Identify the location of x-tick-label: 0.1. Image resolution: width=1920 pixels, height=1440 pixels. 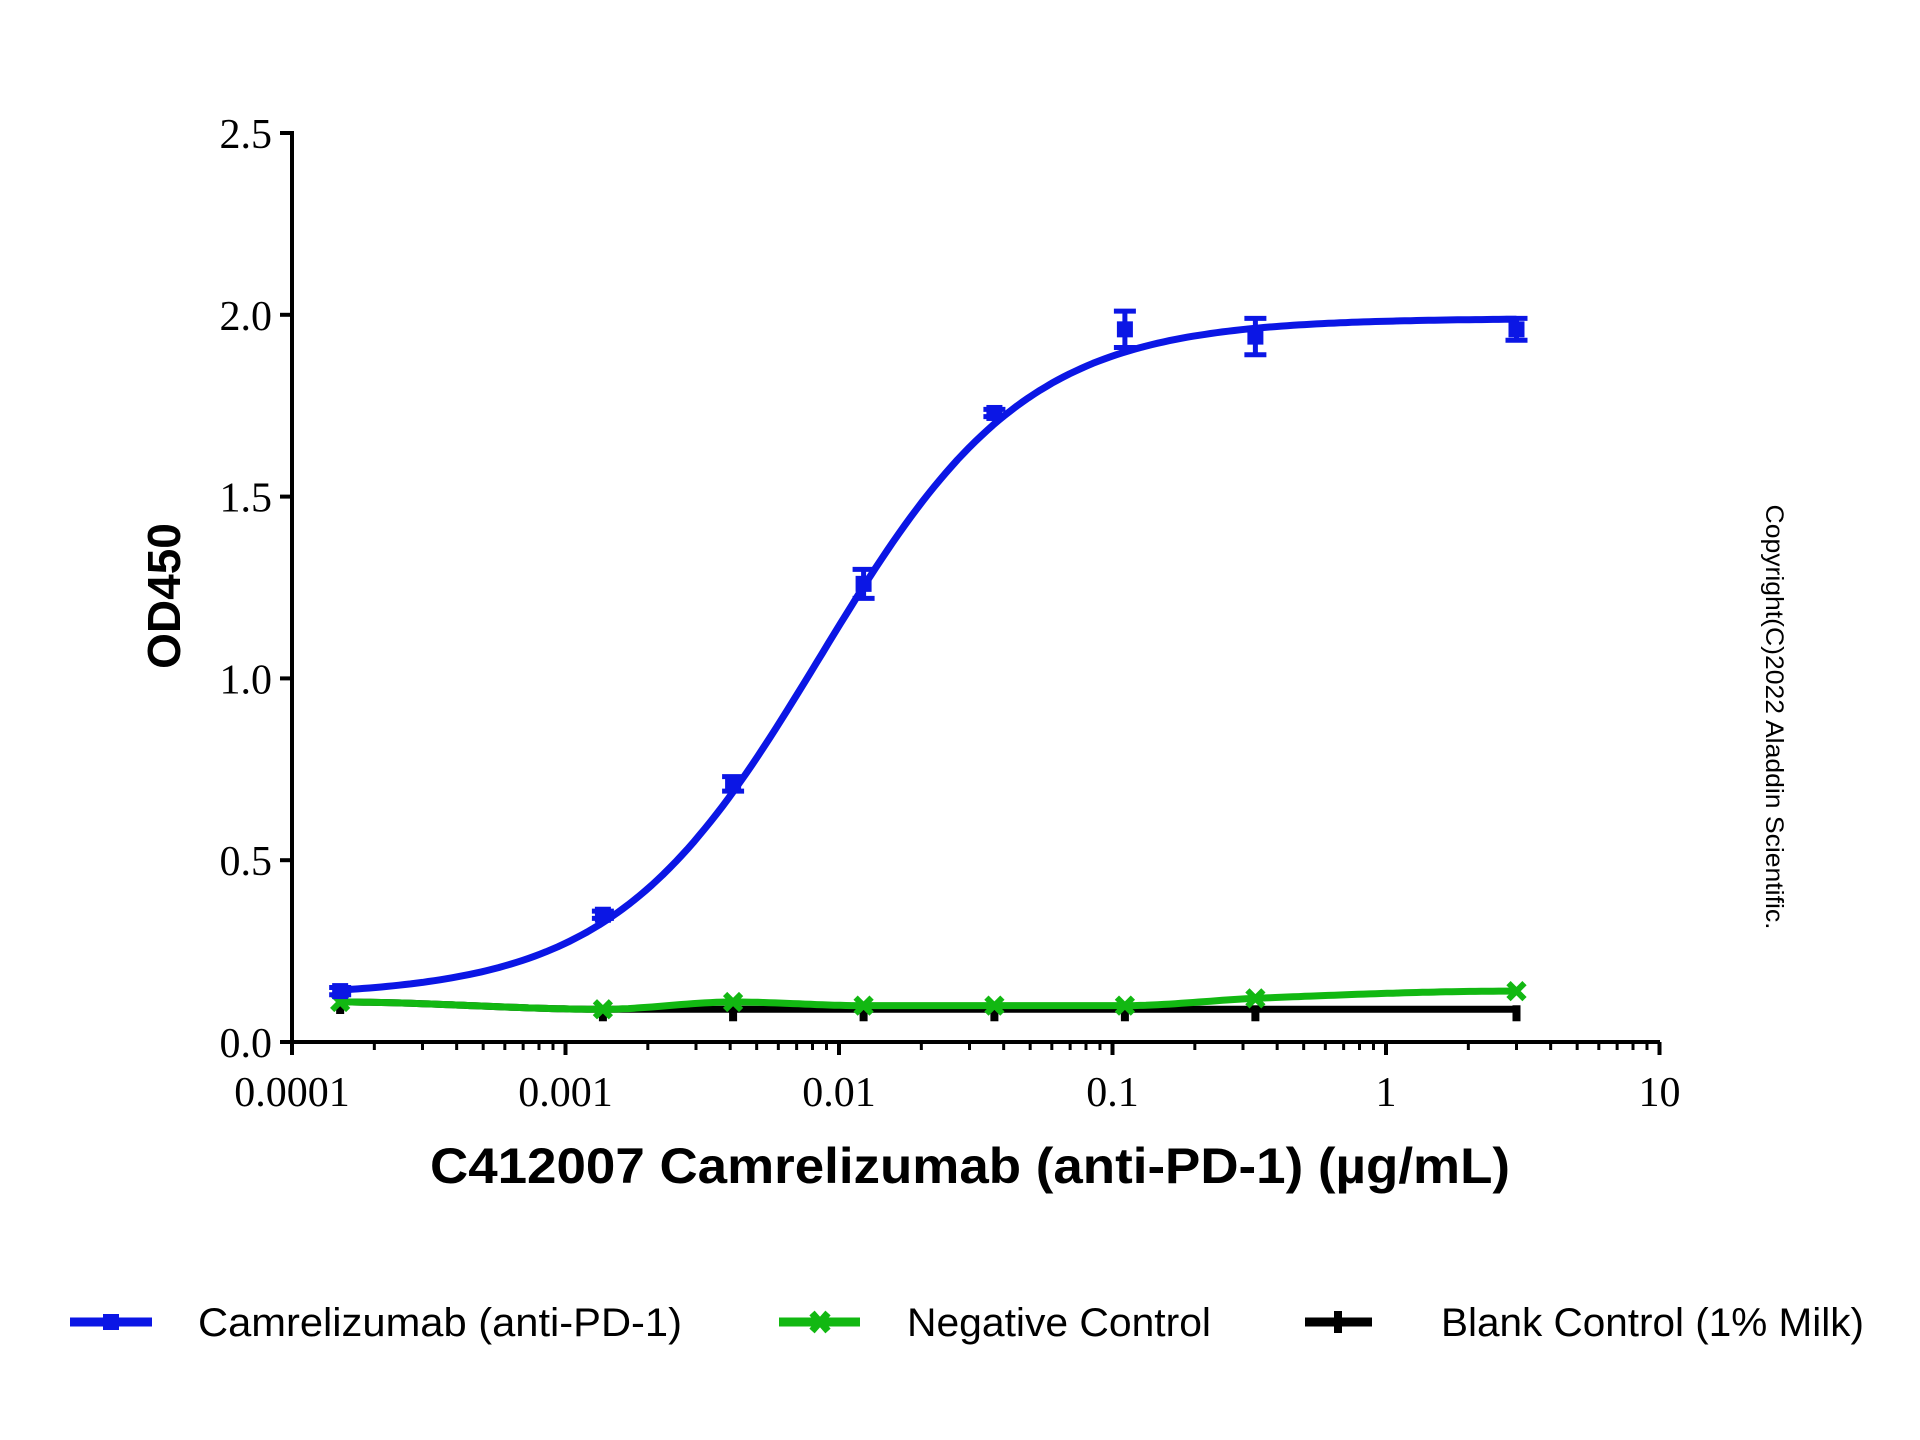
(1112, 1093).